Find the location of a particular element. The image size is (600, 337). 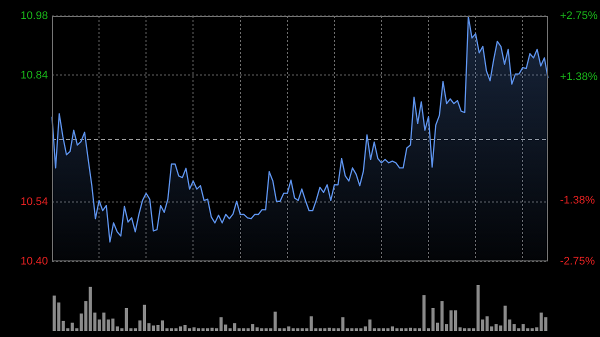

y-tick-label: 10.98 is located at coordinates (34, 16).